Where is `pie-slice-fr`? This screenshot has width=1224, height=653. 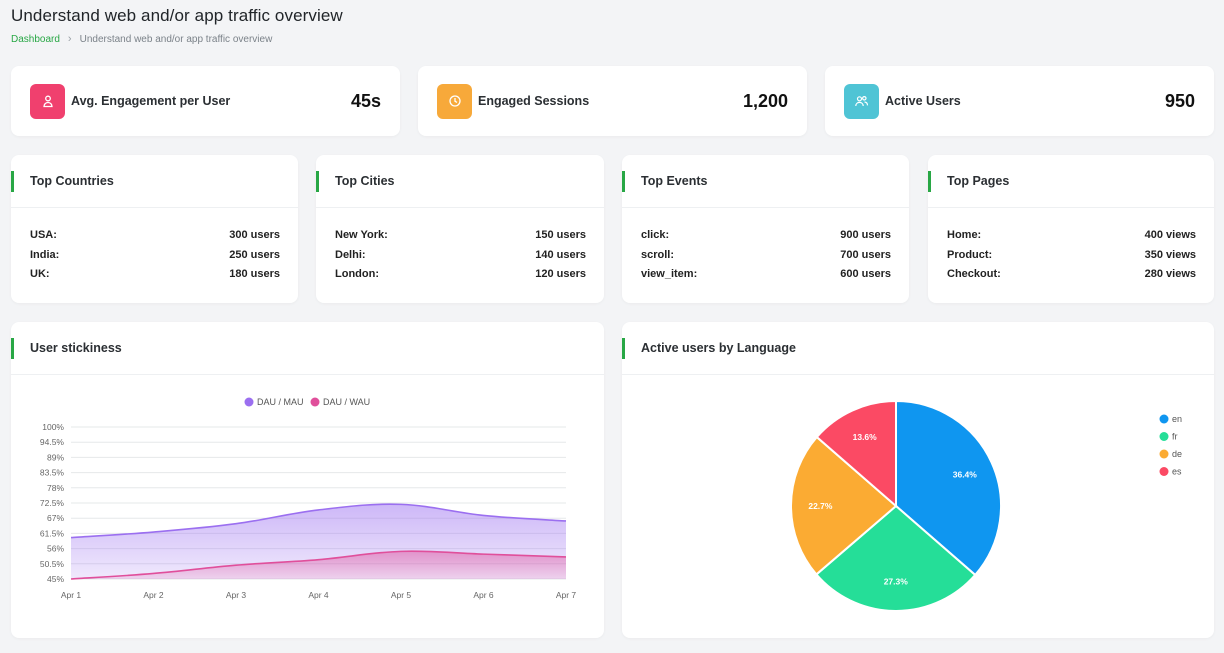 pie-slice-fr is located at coordinates (895, 558).